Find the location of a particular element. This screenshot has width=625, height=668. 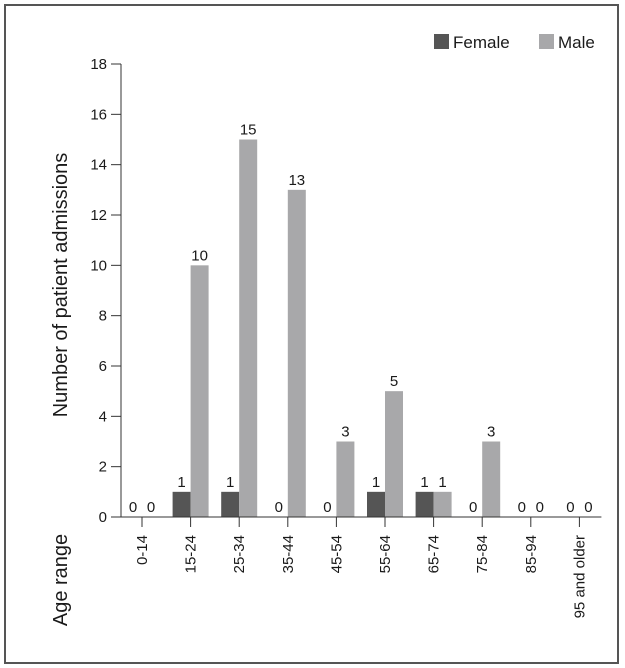

x-tick-label: 95 and older is located at coordinates (579, 576).